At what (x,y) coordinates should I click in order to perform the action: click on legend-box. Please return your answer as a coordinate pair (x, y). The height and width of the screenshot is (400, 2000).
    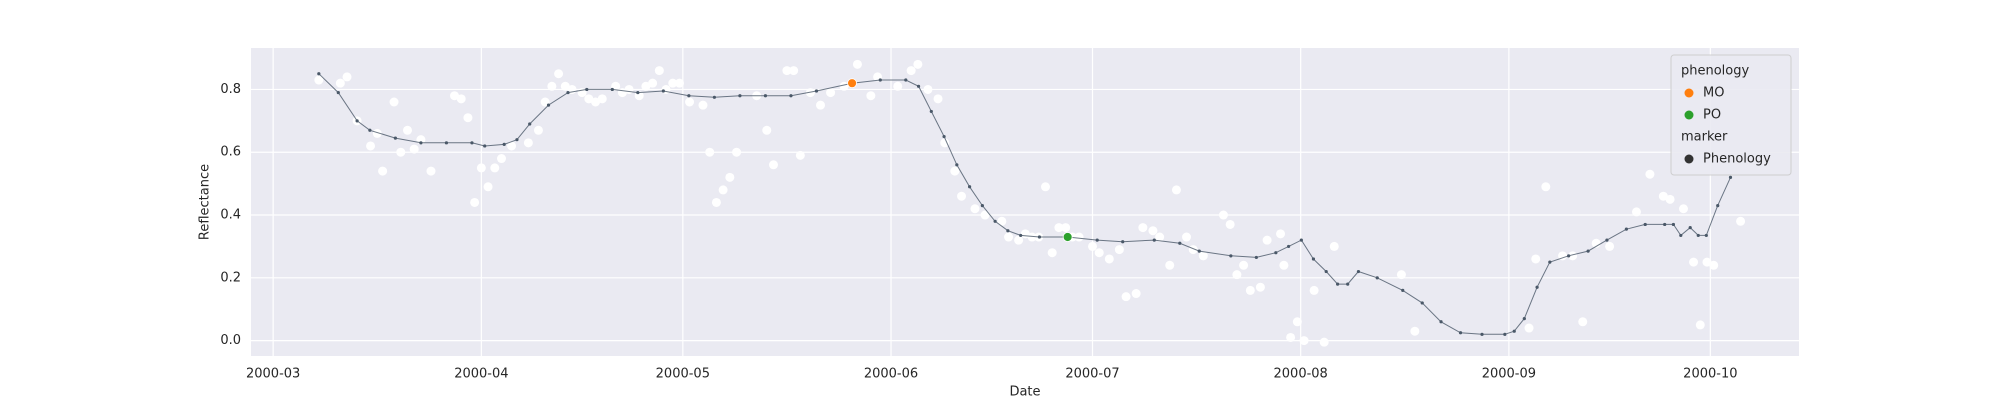
    Looking at the image, I should click on (1731, 115).